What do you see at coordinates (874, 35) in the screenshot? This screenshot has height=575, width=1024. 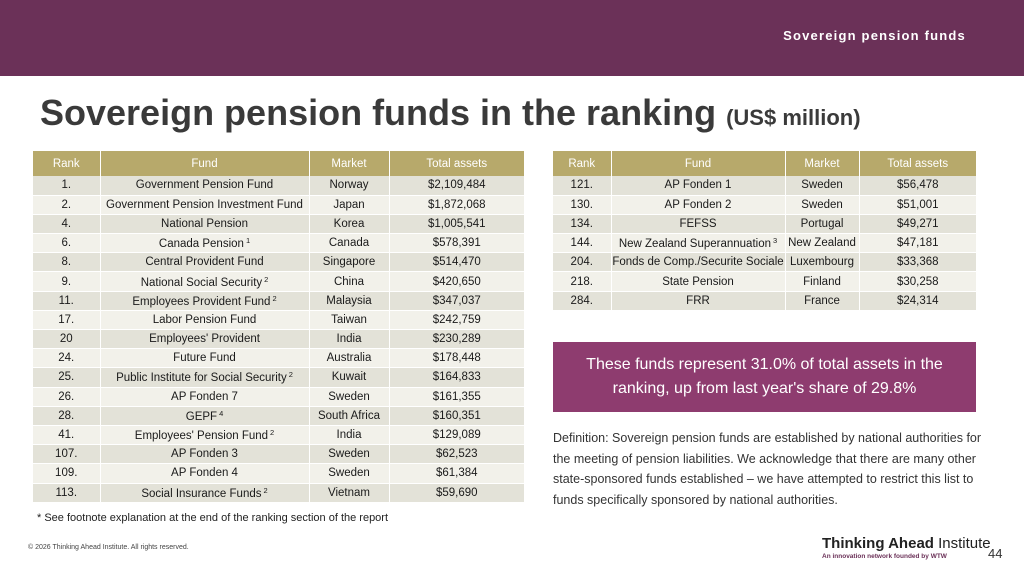 I see `section-label: Sovereign pension funds` at bounding box center [874, 35].